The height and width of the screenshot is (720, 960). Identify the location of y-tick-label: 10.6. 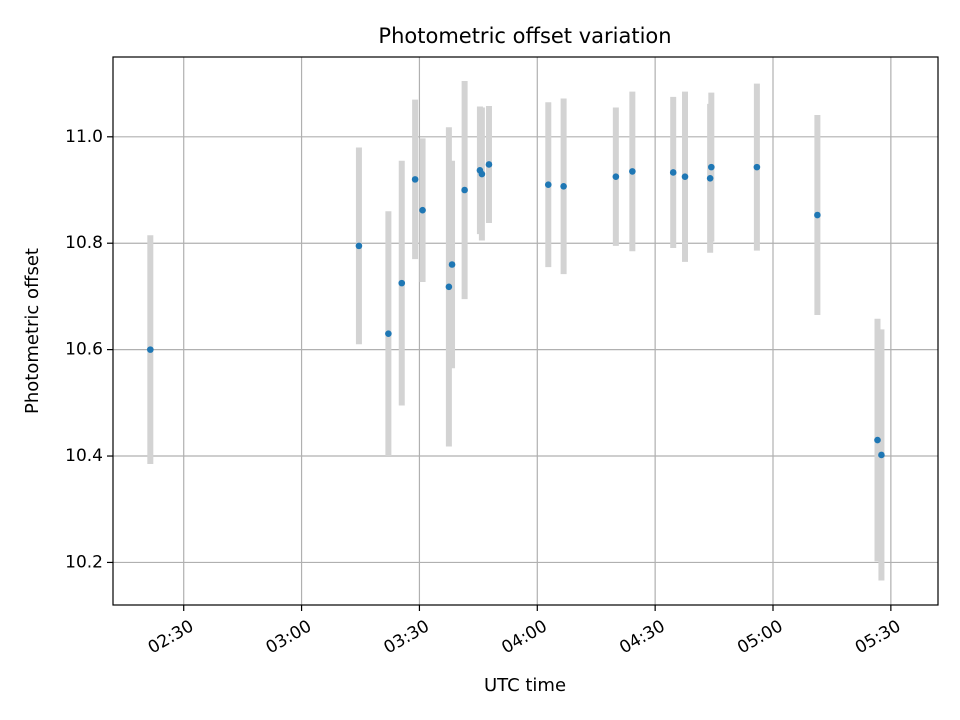
(84, 350).